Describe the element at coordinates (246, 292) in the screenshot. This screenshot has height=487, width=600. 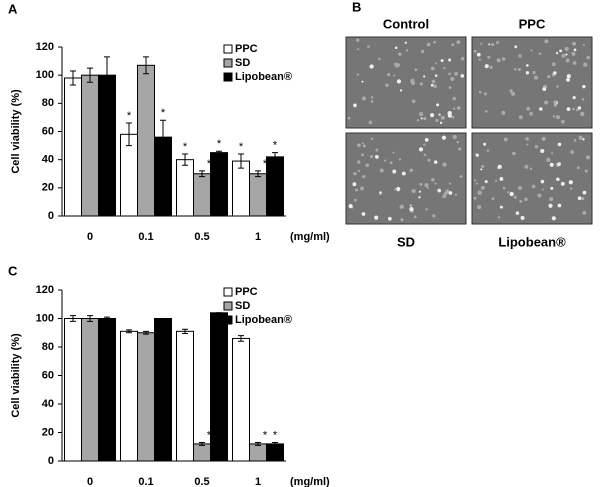
I see `legend-label: PPC` at that location.